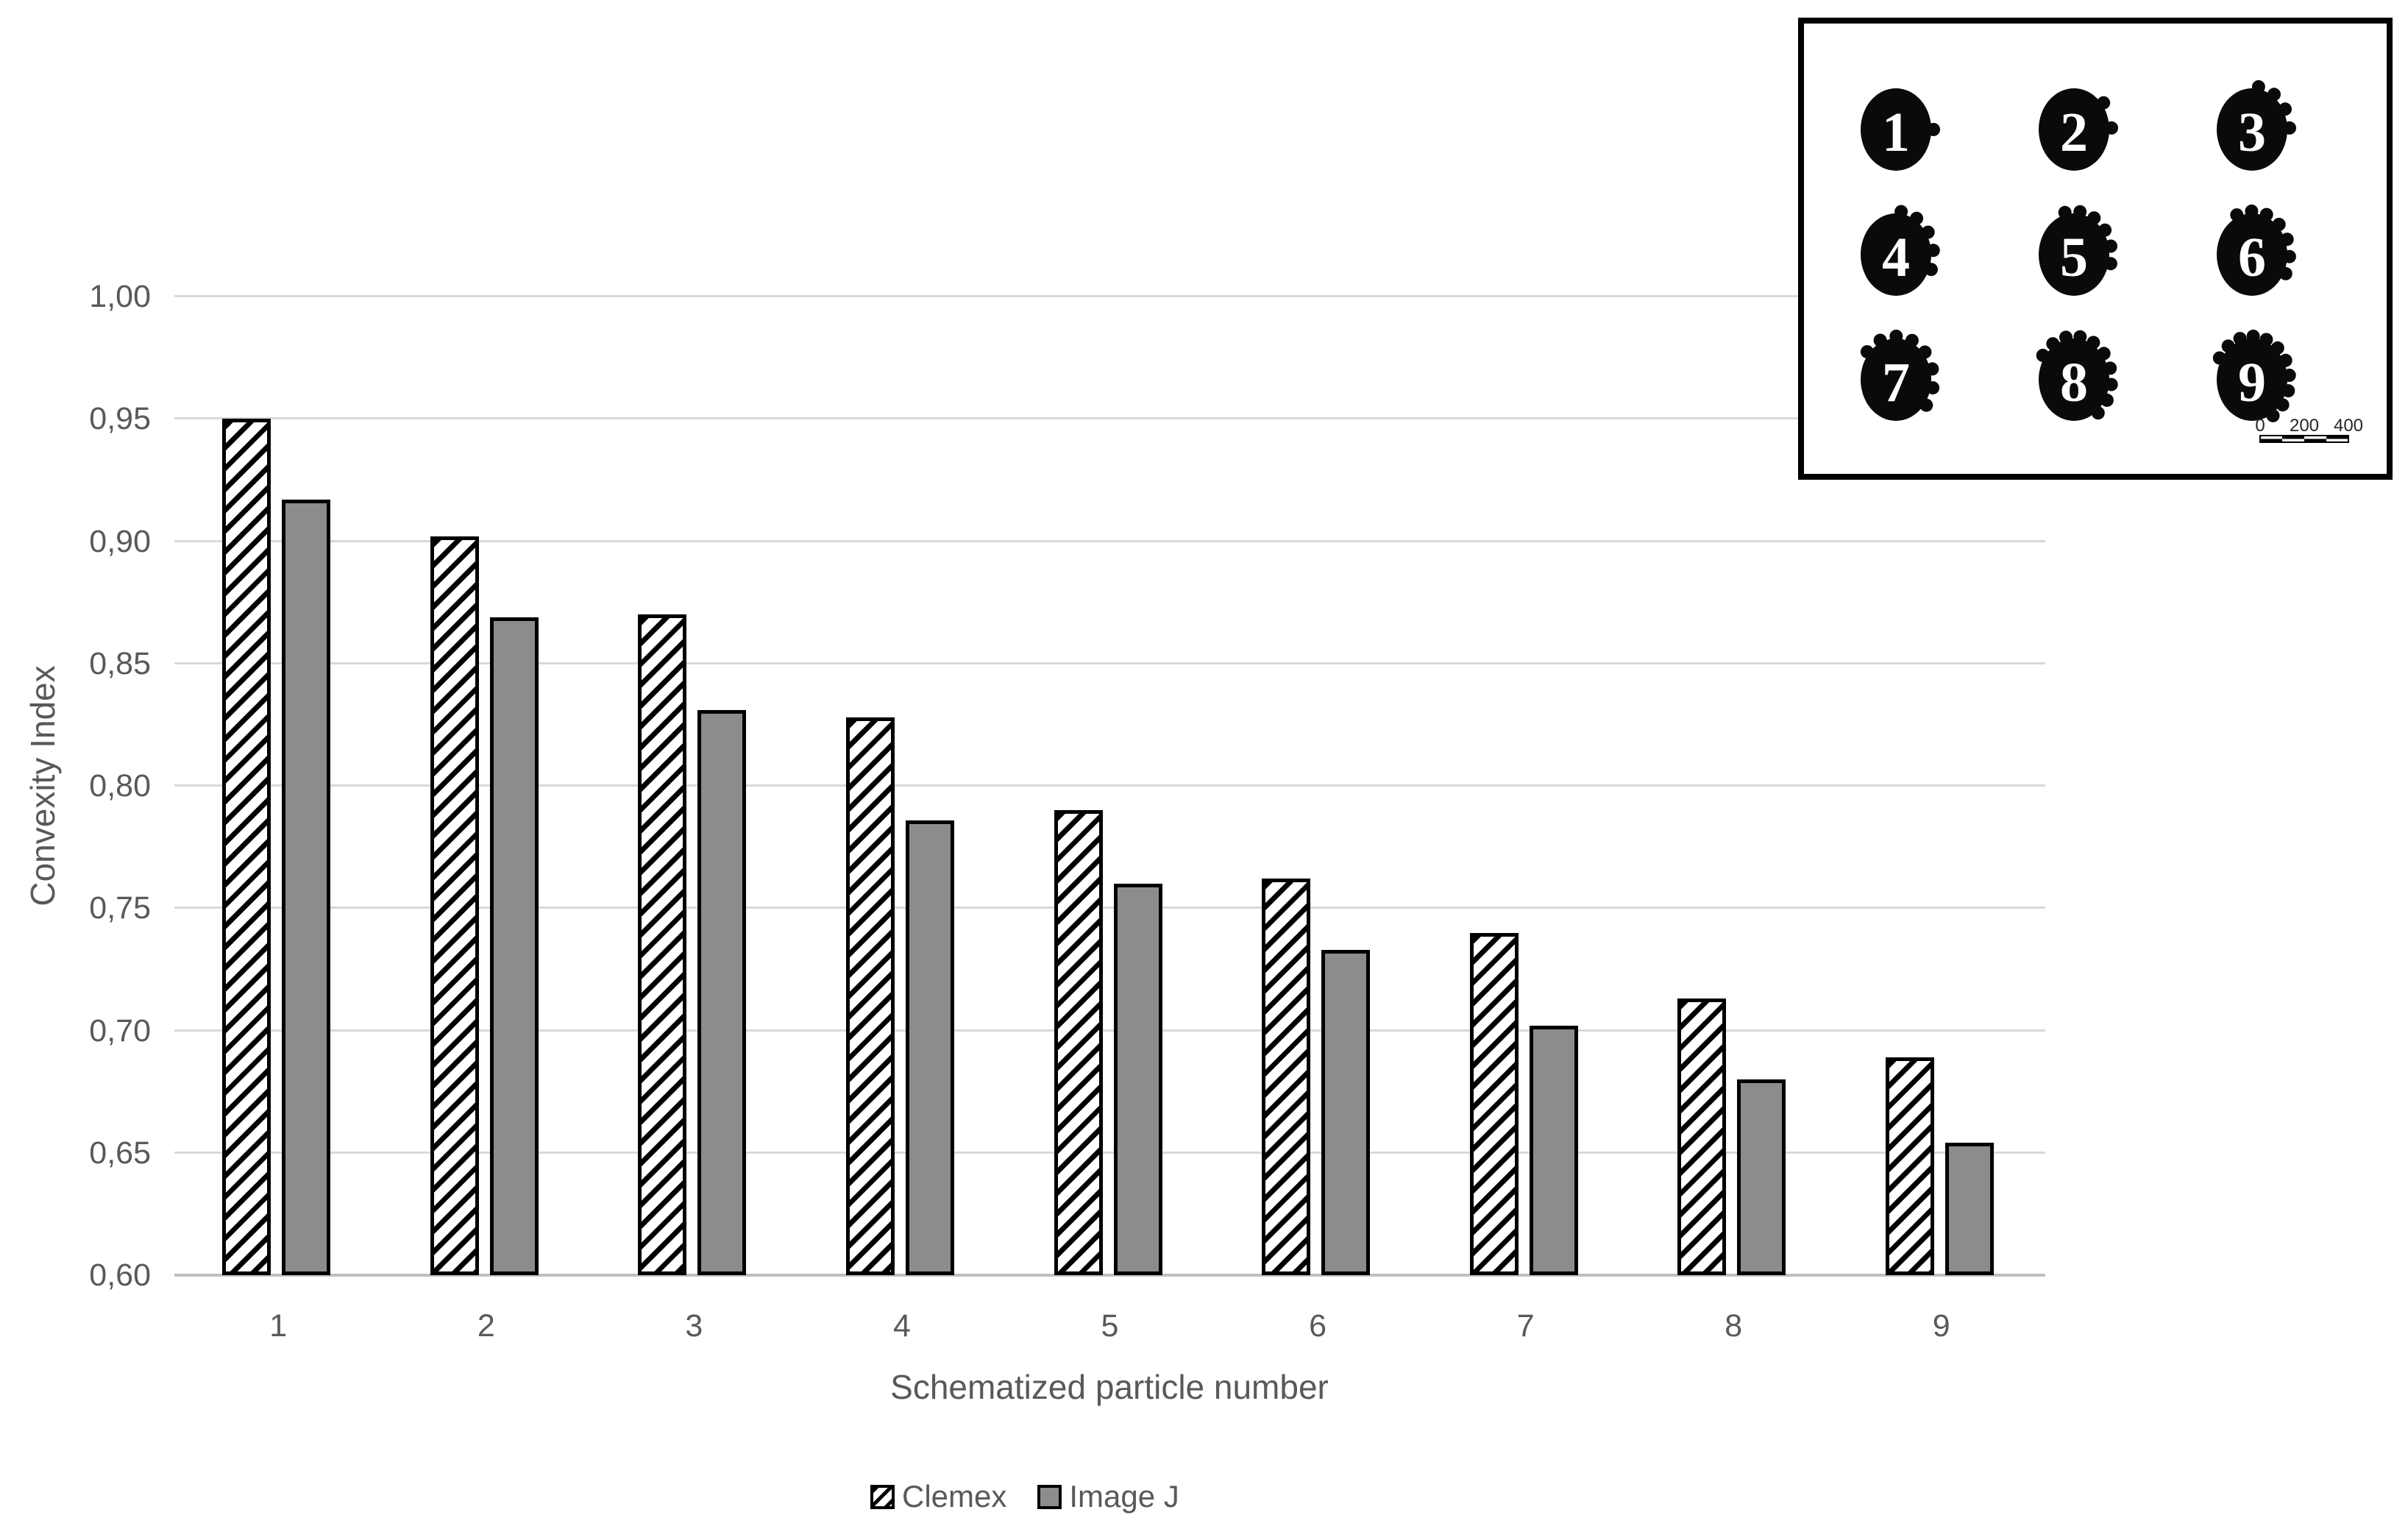 This screenshot has height=1529, width=2408. I want to click on scale-bar: 0 200 400, so click(2309, 429).